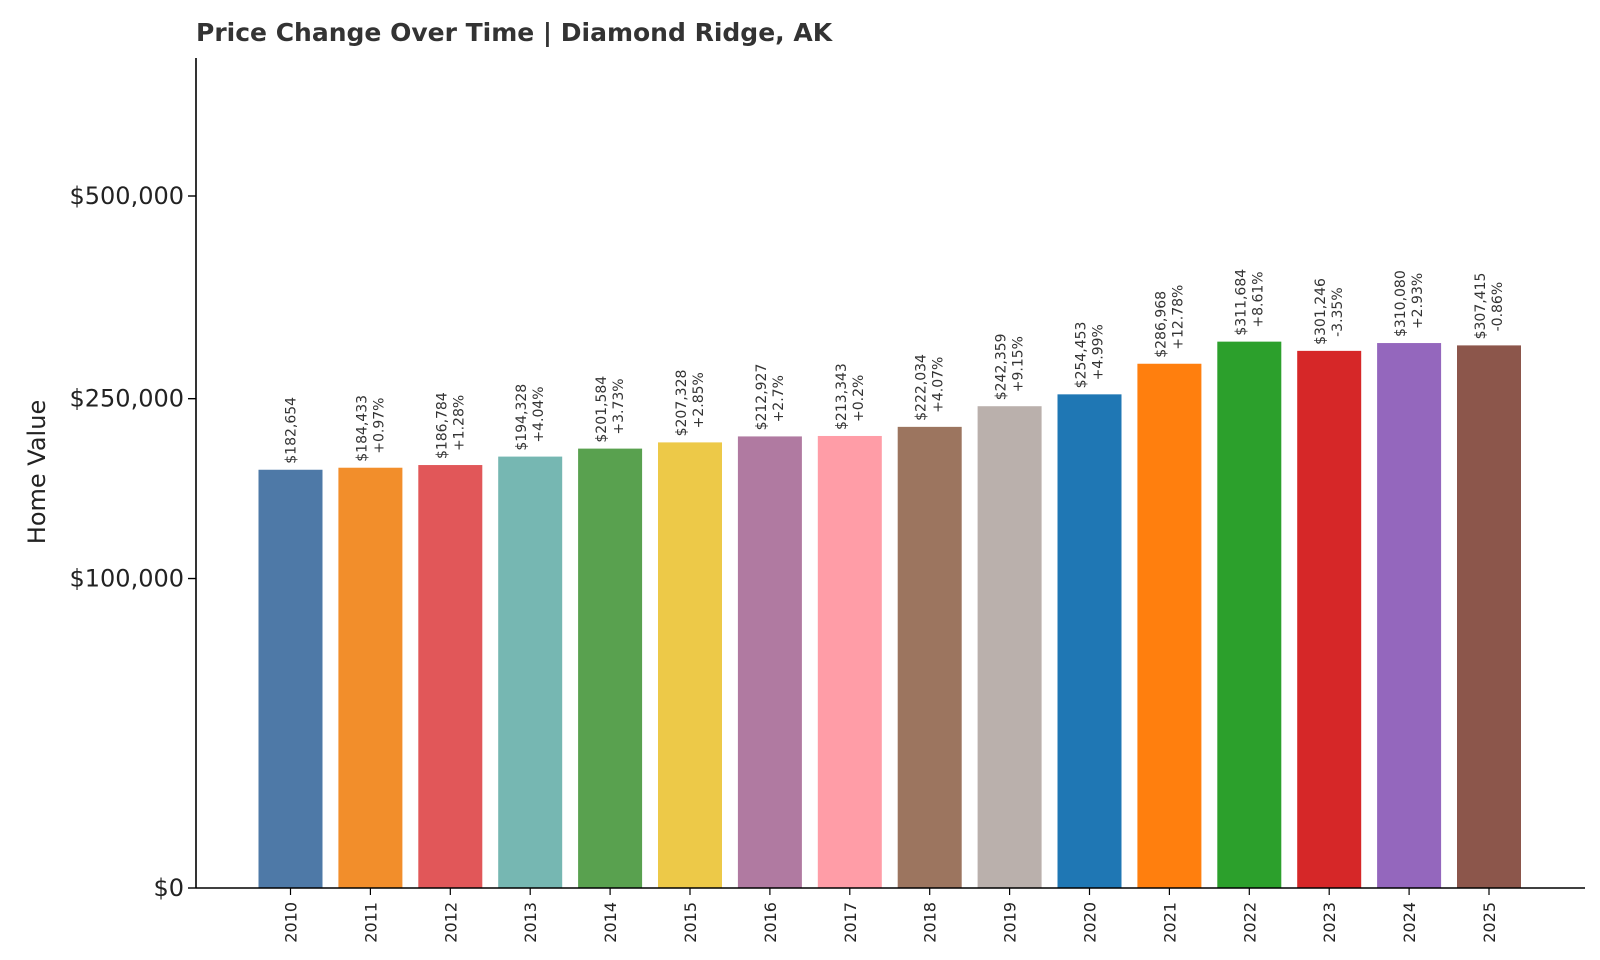  Describe the element at coordinates (442, 425) in the screenshot. I see `bar-value-label: $186,784` at that location.